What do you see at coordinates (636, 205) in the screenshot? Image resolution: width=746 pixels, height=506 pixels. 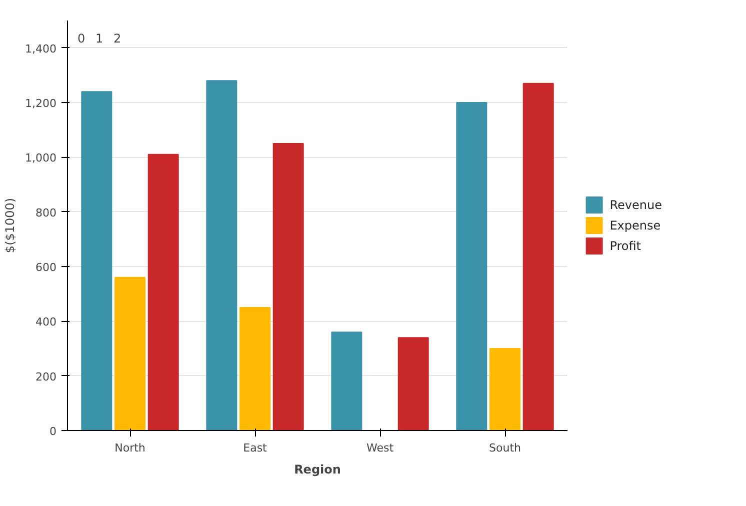 I see `legend-label: Revenue` at bounding box center [636, 205].